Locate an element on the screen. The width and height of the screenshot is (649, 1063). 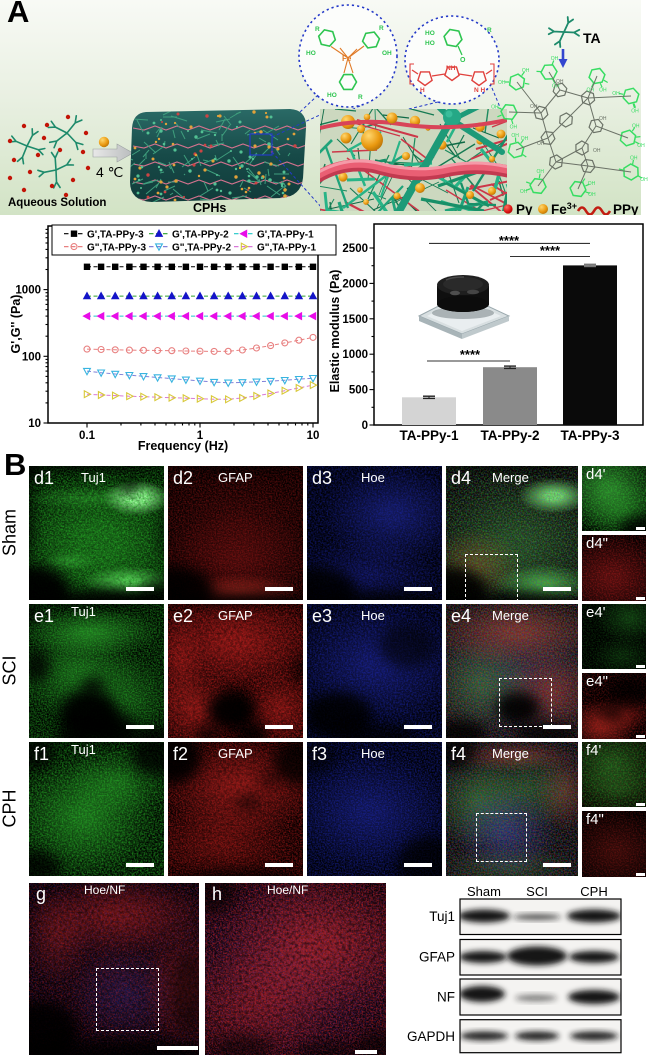
svg-text: N H is located at coordinates (480, 90).